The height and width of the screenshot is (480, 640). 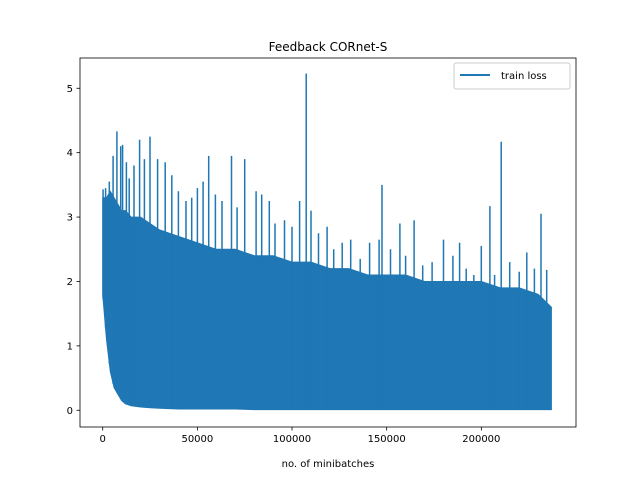 What do you see at coordinates (70, 153) in the screenshot?
I see `y-tick-label: 4` at bounding box center [70, 153].